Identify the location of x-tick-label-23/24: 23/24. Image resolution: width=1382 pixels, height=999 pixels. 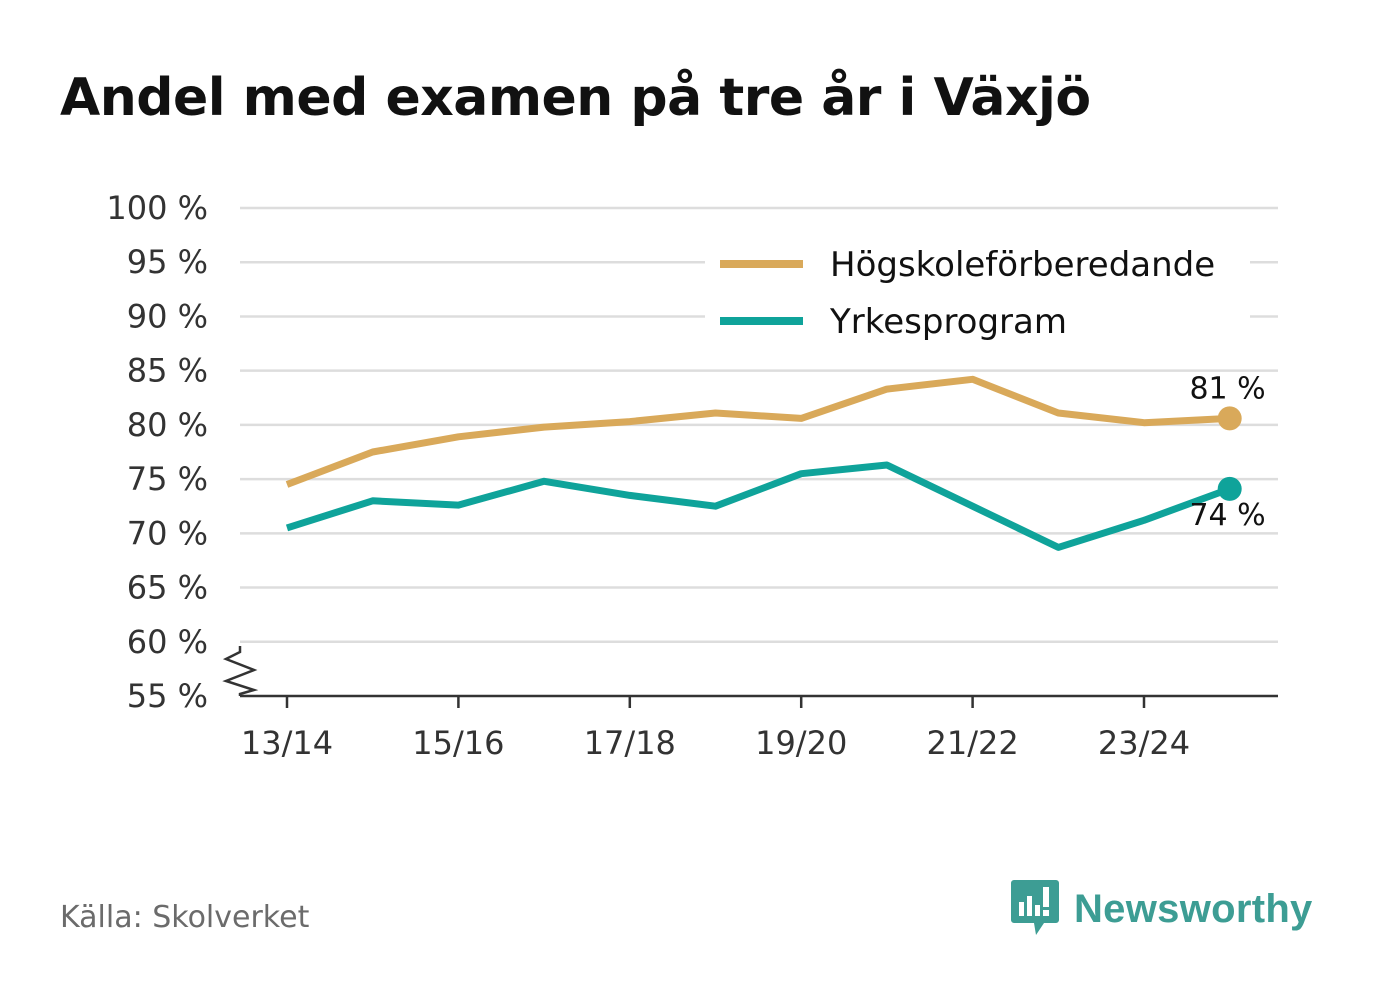
(1144, 743).